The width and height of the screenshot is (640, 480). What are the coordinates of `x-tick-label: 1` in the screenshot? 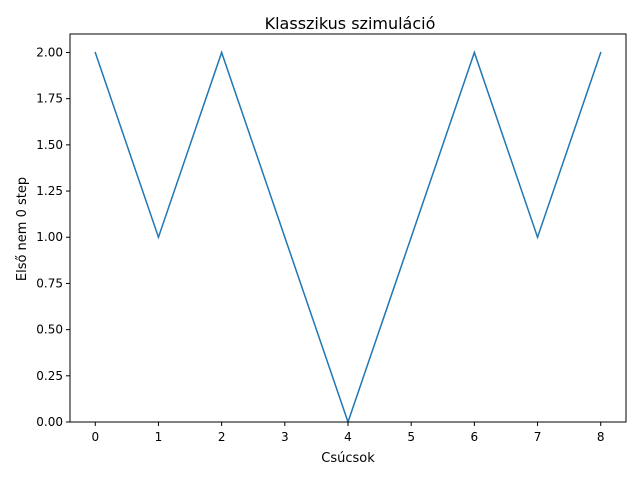 It's located at (159, 437).